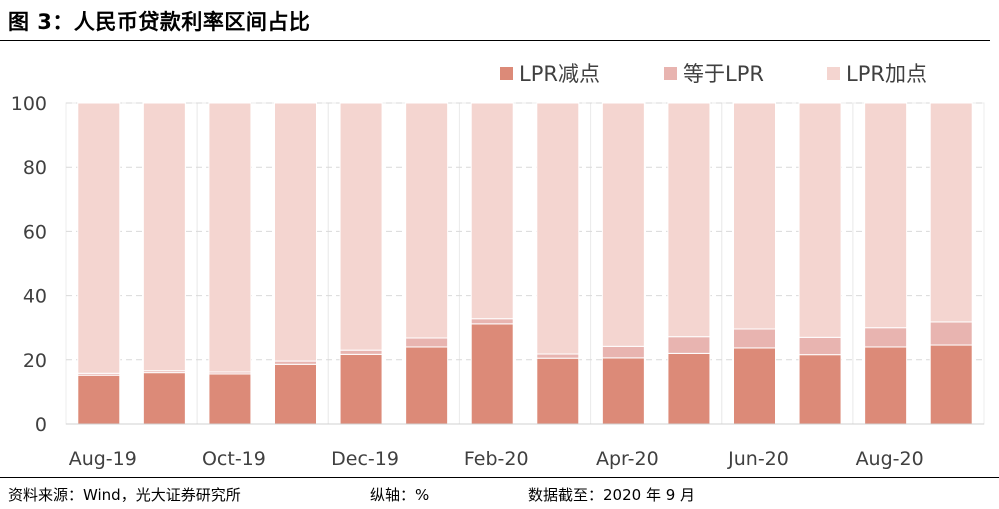 The height and width of the screenshot is (509, 999). What do you see at coordinates (29, 104) in the screenshot?
I see `y-tick-label: 100` at bounding box center [29, 104].